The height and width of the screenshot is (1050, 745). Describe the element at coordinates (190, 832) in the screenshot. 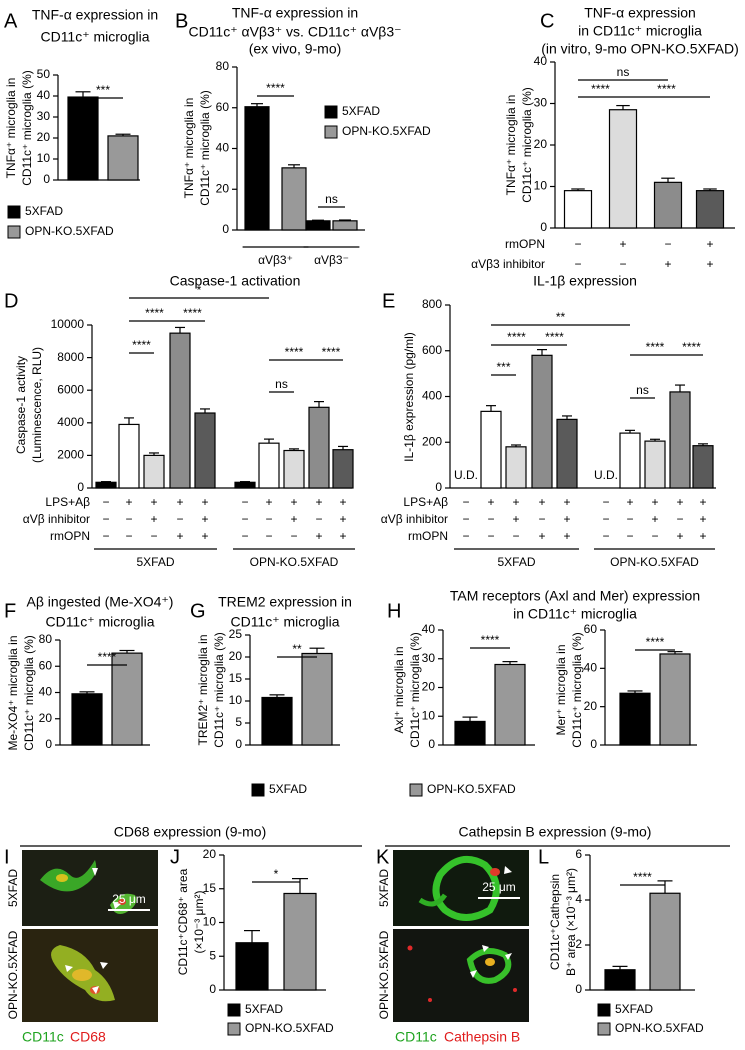

I see `section-title: CD68 expression (9-mo)` at that location.